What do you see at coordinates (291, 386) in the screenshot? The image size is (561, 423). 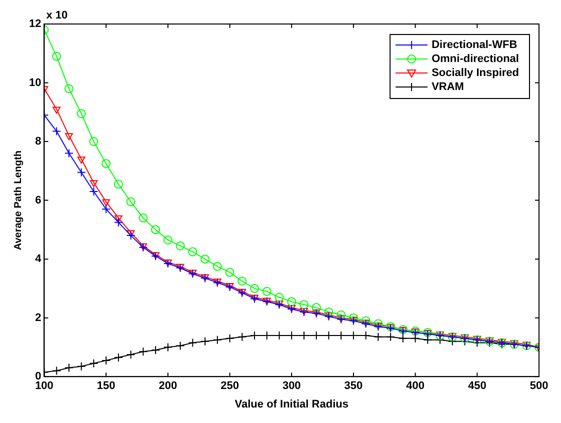 I see `x-tick-label: 300` at bounding box center [291, 386].